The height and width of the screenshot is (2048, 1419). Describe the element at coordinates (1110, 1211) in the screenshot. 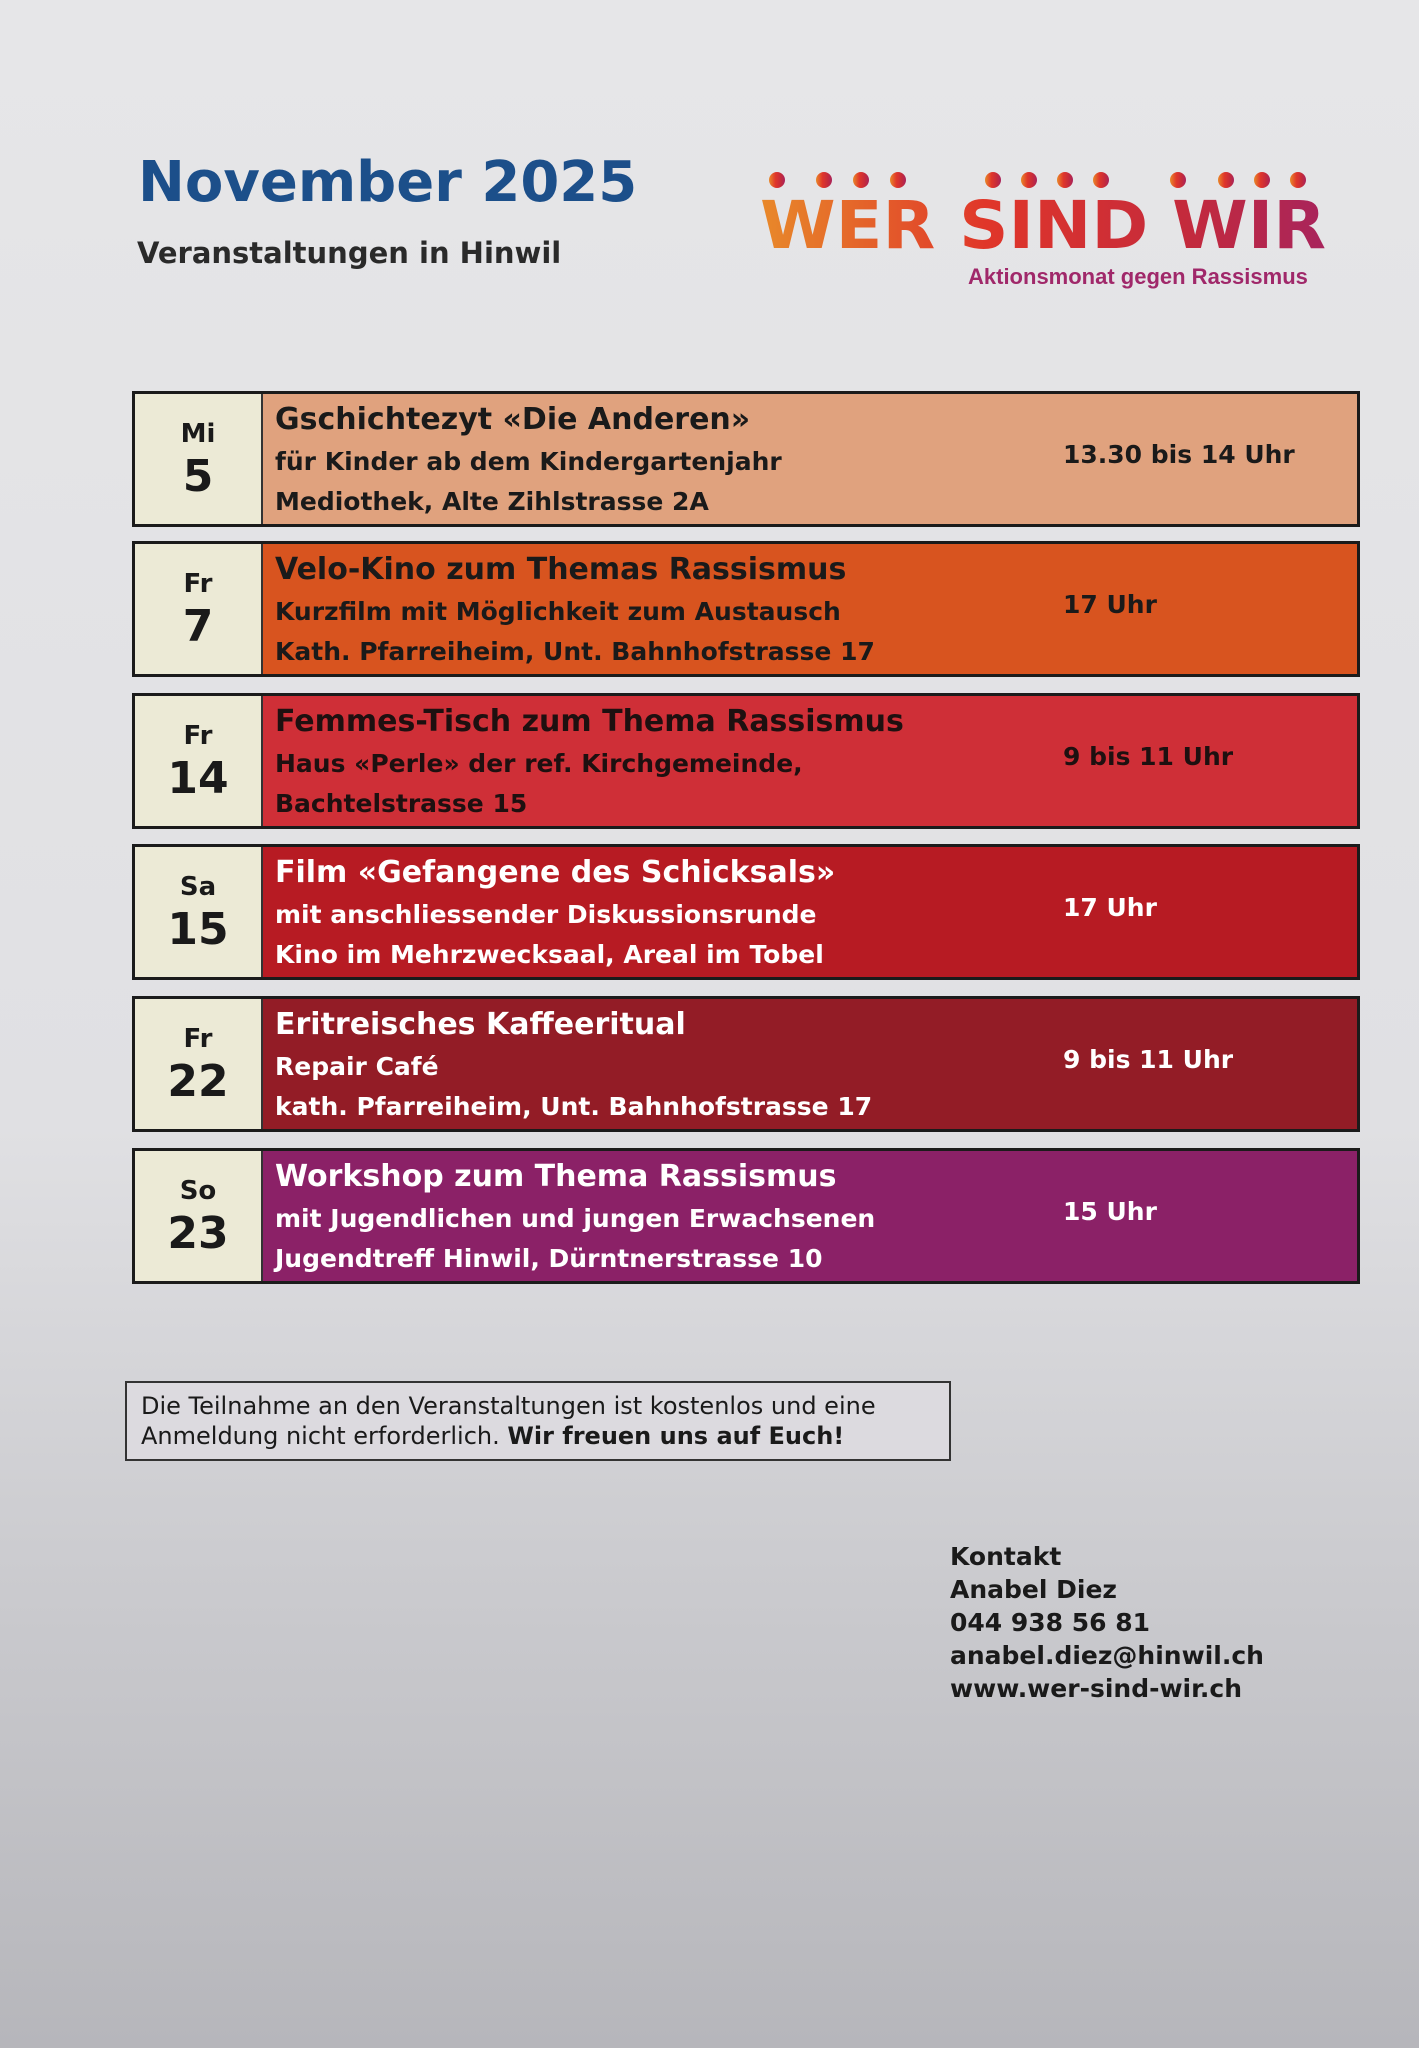

I see `event-time: 15 Uhr` at that location.